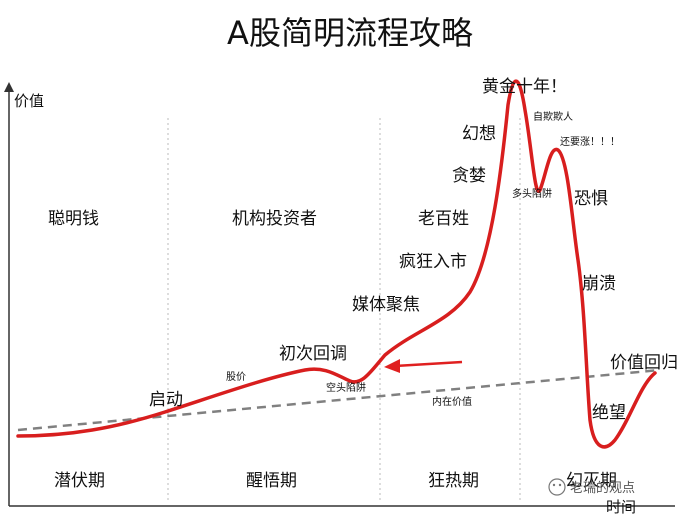 The width and height of the screenshot is (682, 518). I want to click on short-trap-arrow-head-icon, so click(392, 366).